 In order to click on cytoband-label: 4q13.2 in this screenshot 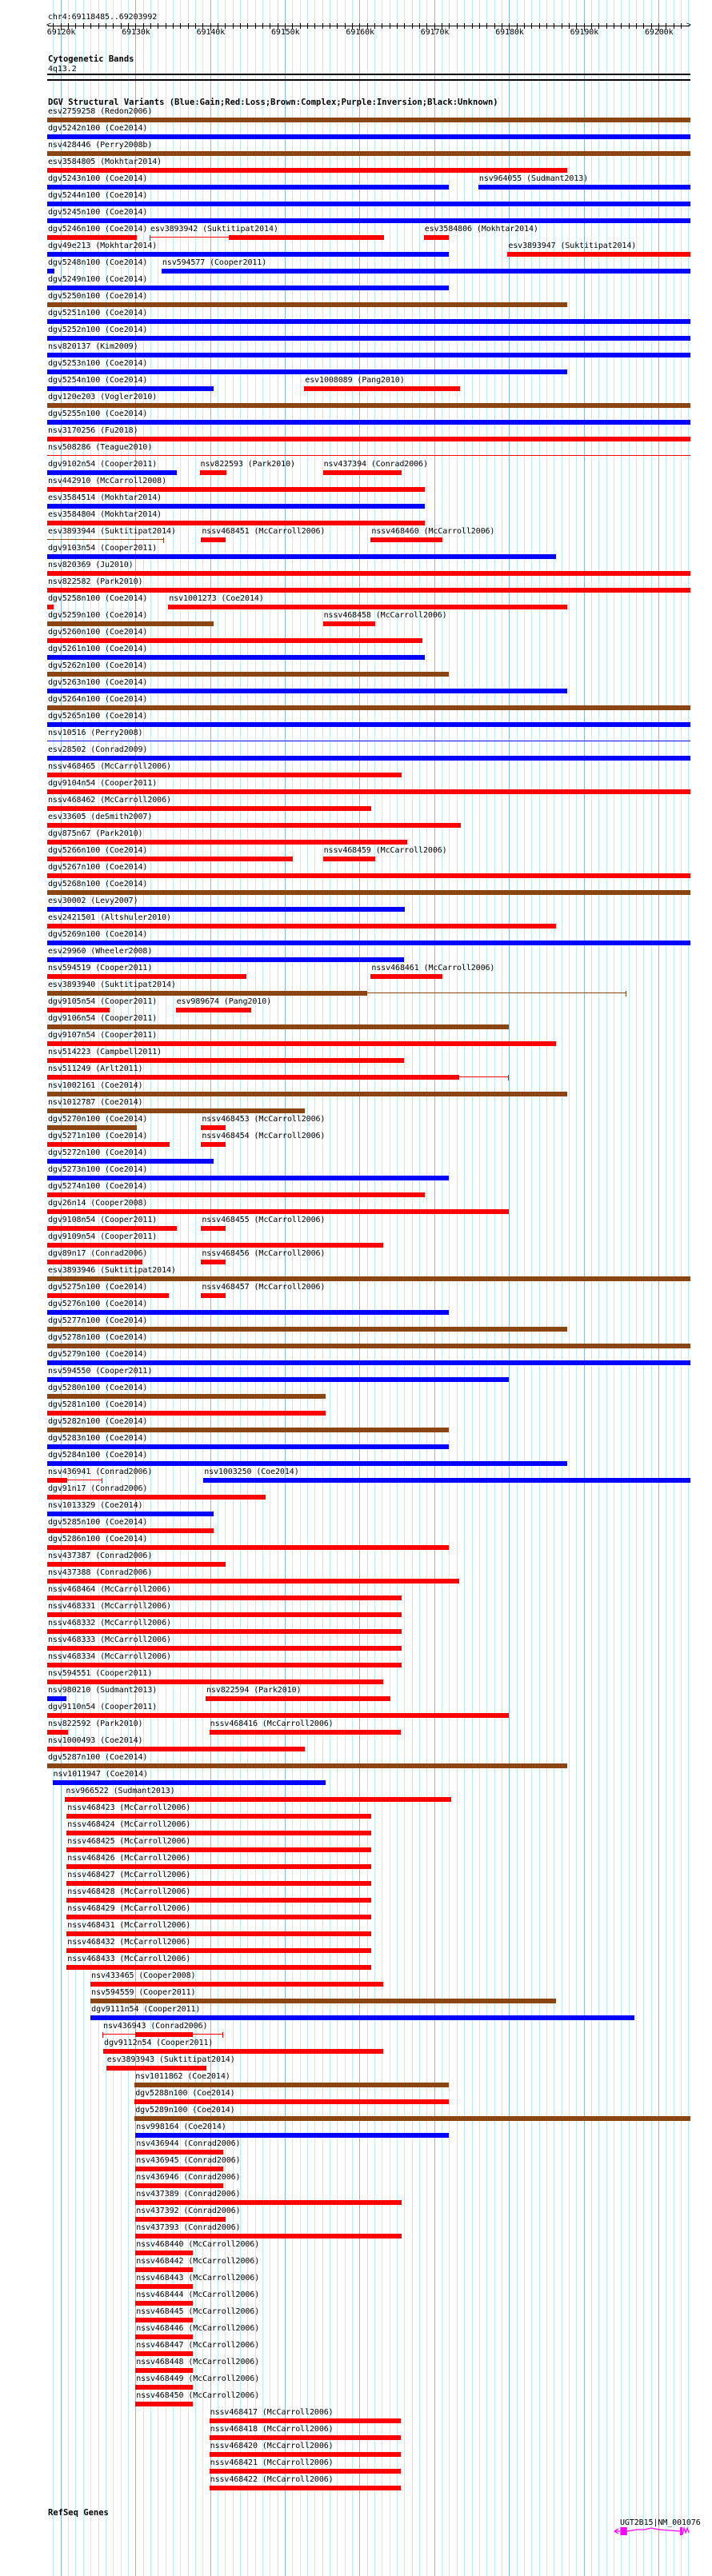, I will do `click(62, 70)`.